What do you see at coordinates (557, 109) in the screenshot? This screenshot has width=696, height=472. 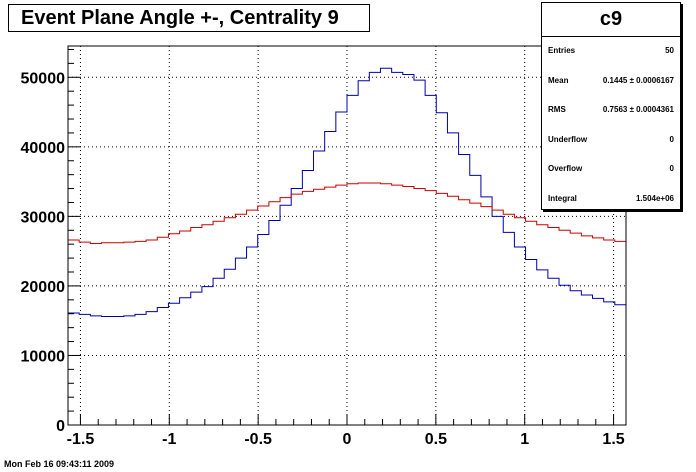 I see `stat-label: RMS` at bounding box center [557, 109].